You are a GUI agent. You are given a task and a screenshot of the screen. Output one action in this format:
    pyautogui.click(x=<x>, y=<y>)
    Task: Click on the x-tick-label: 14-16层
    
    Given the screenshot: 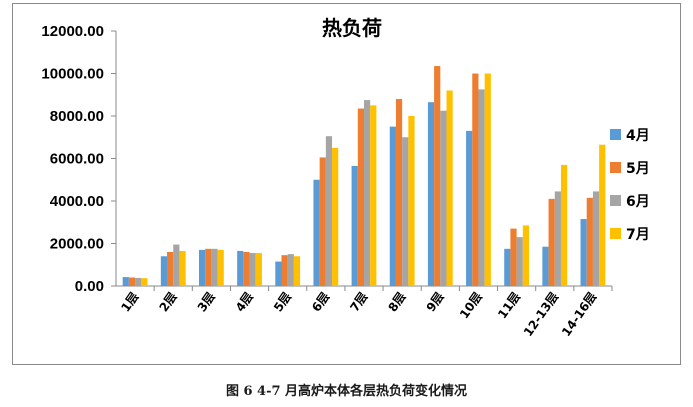 What is the action you would take?
    pyautogui.click(x=579, y=314)
    